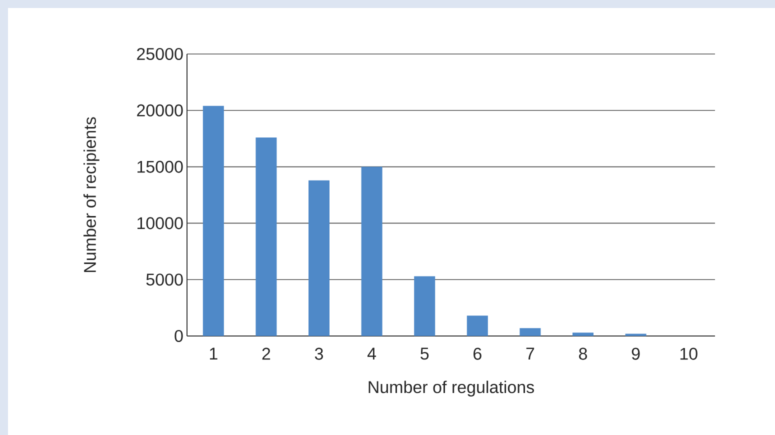 The height and width of the screenshot is (435, 775). What do you see at coordinates (160, 166) in the screenshot?
I see `y-tick-label: 15000` at bounding box center [160, 166].